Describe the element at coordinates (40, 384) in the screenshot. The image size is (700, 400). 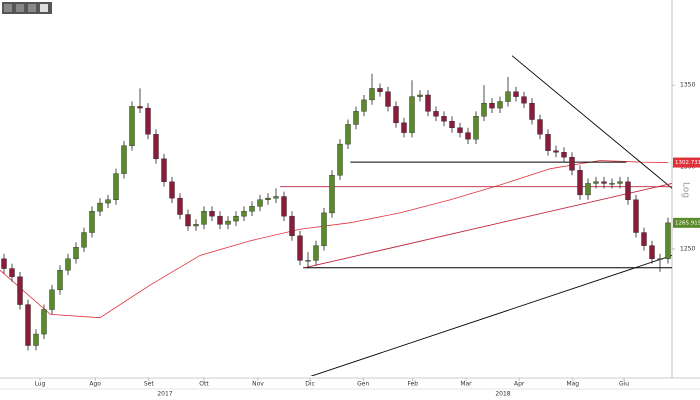
I see `x-tick-label: Lug` at that location.